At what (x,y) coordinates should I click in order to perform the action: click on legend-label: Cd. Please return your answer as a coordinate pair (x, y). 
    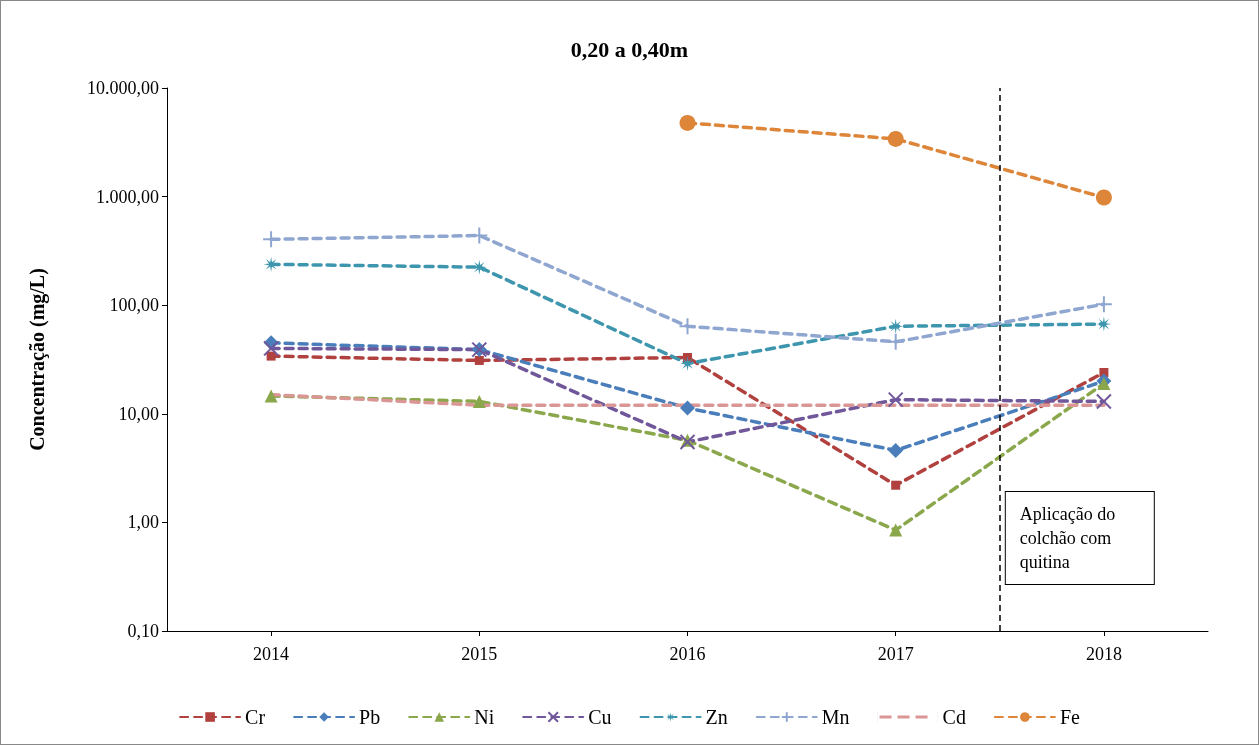
    Looking at the image, I should click on (954, 717).